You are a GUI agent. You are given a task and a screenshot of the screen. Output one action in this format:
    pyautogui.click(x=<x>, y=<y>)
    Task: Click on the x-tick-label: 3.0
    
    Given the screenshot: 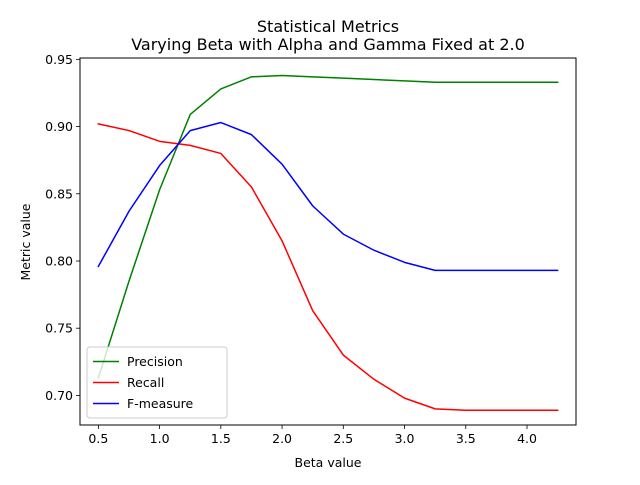 What is the action you would take?
    pyautogui.click(x=405, y=438)
    